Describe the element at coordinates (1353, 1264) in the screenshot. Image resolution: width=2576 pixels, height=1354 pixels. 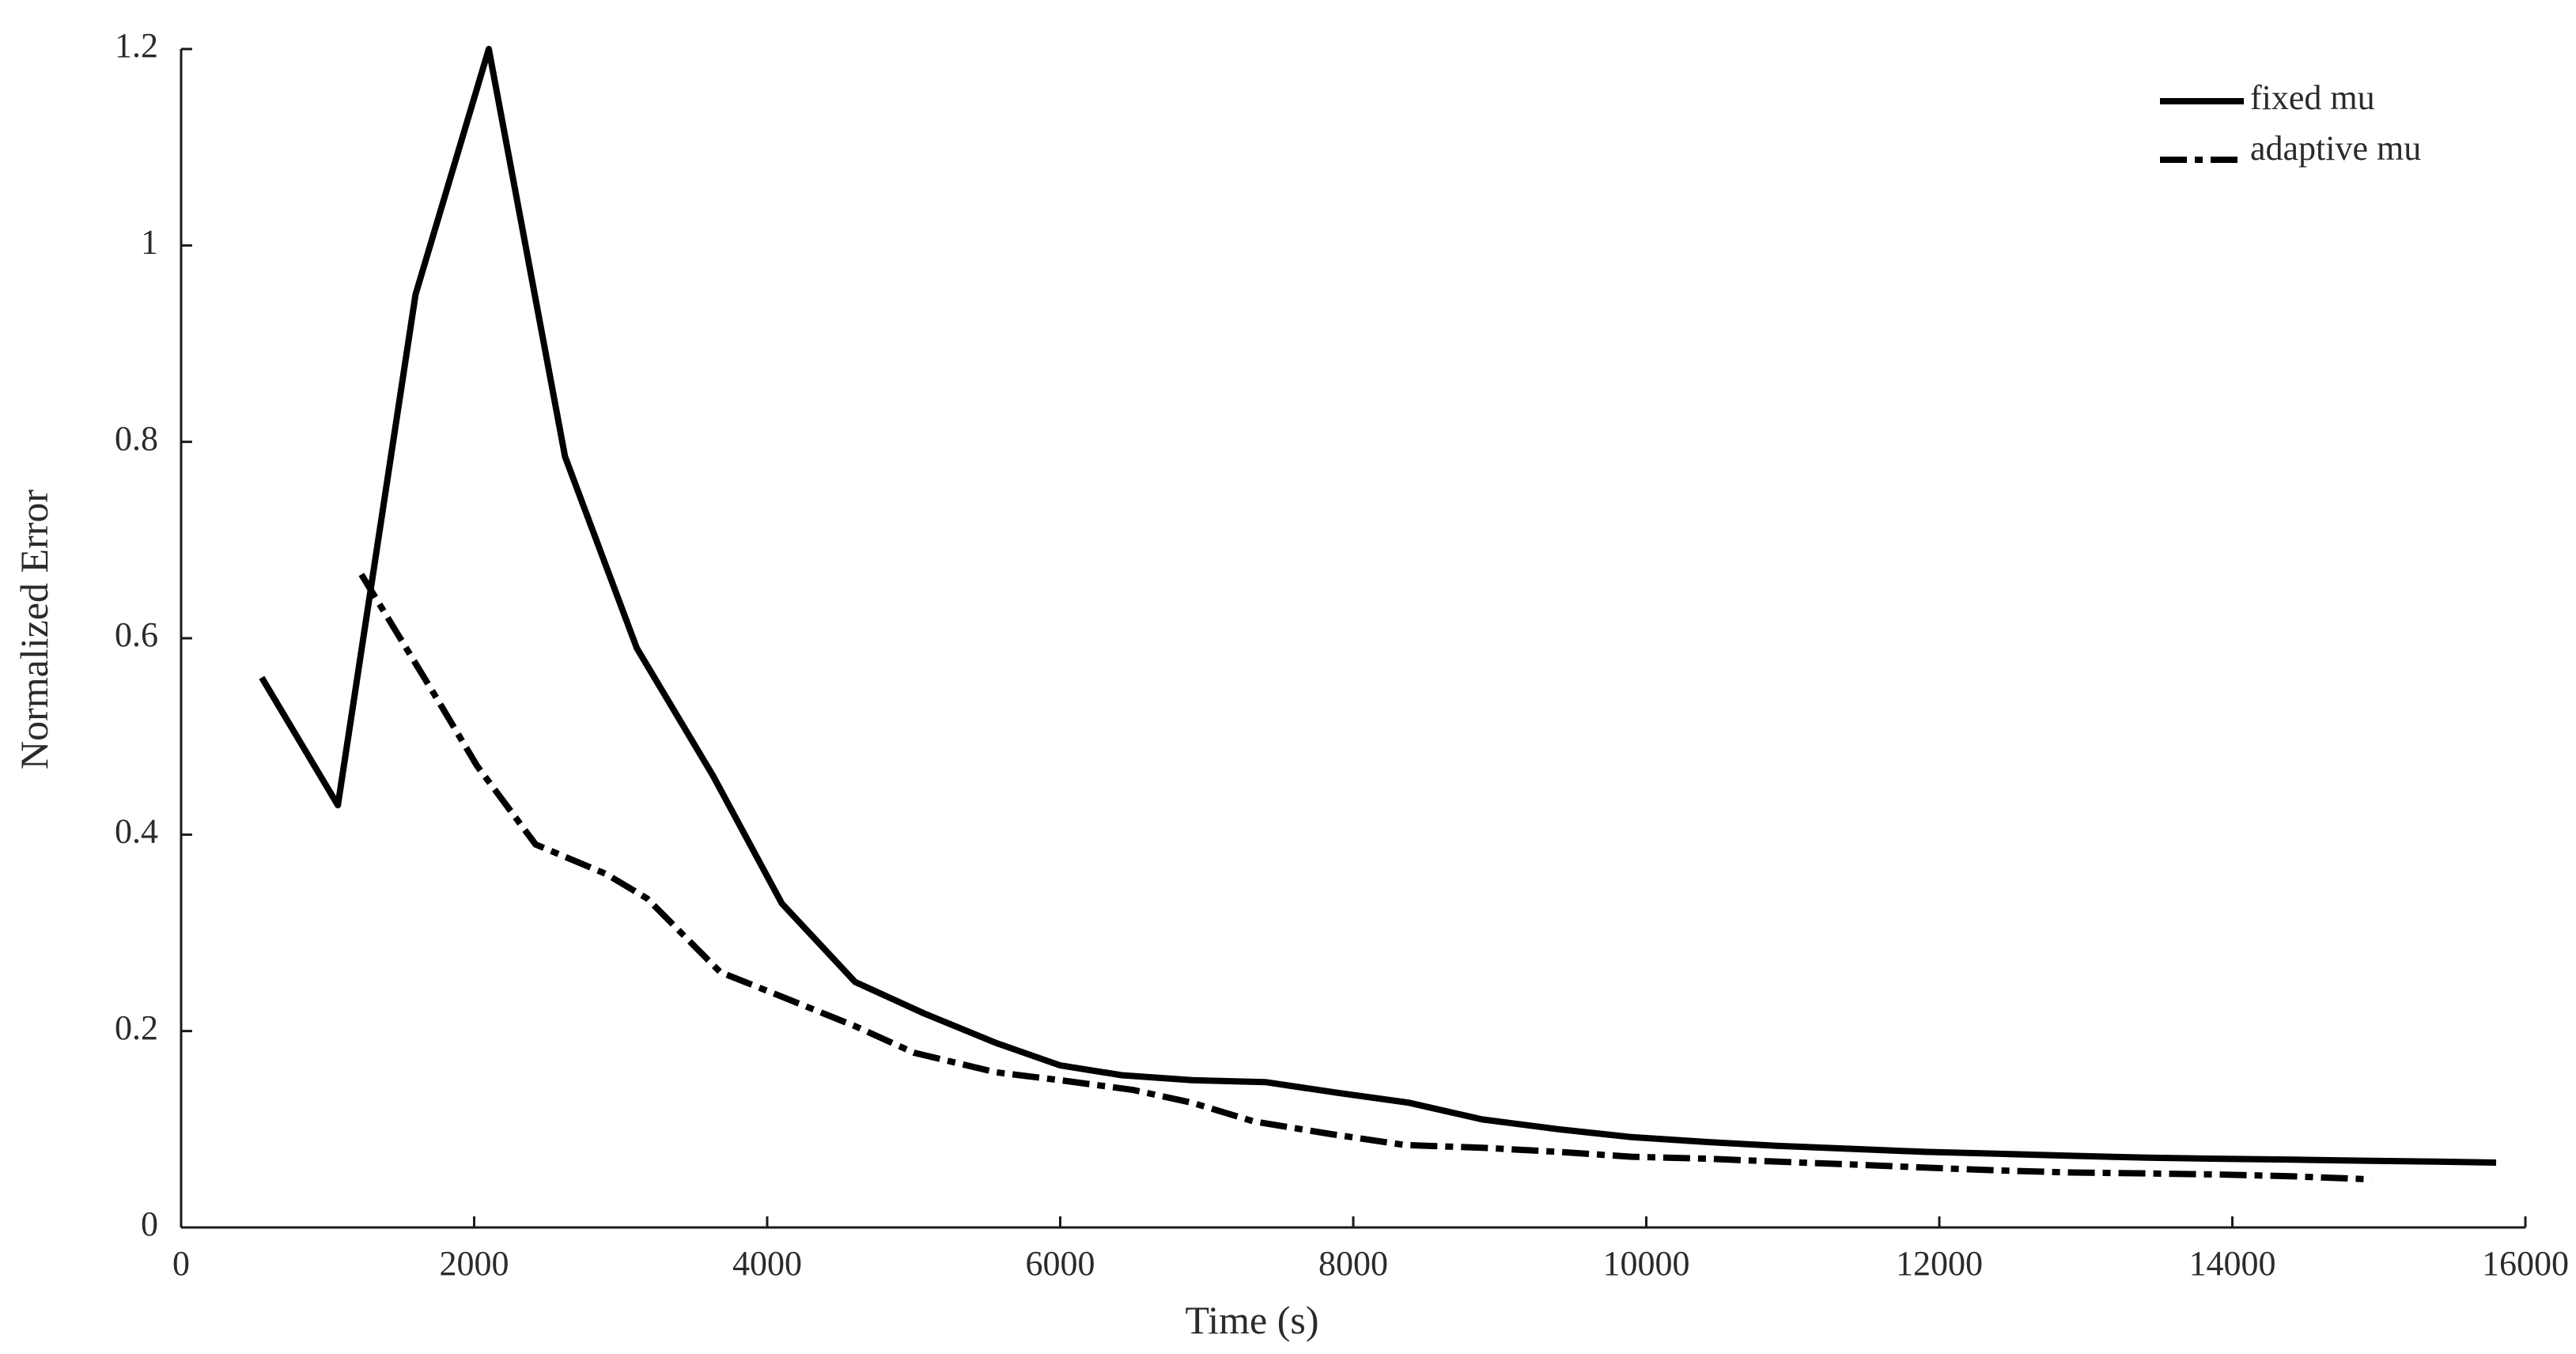
I see `x-tick-label: 8000` at that location.